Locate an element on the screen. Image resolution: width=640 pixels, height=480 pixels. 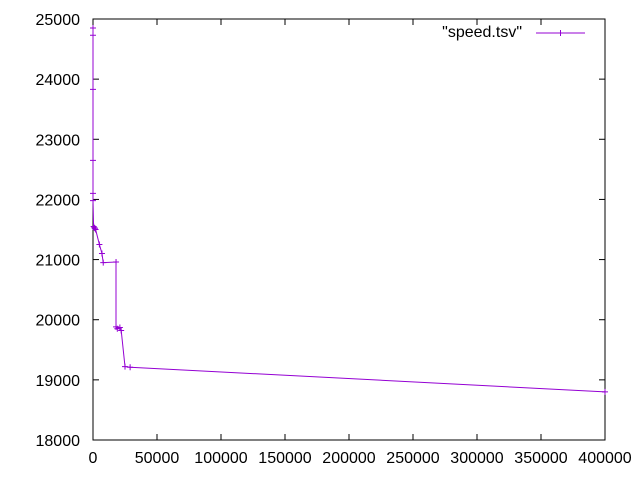
ytick-label-24000: 24000 is located at coordinates (58, 80).